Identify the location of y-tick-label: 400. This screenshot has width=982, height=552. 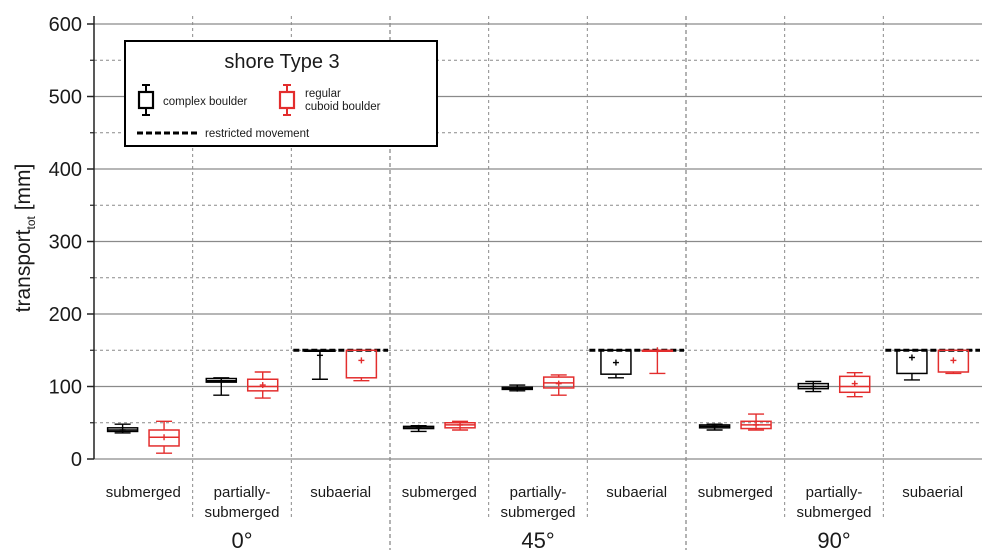
(65, 170).